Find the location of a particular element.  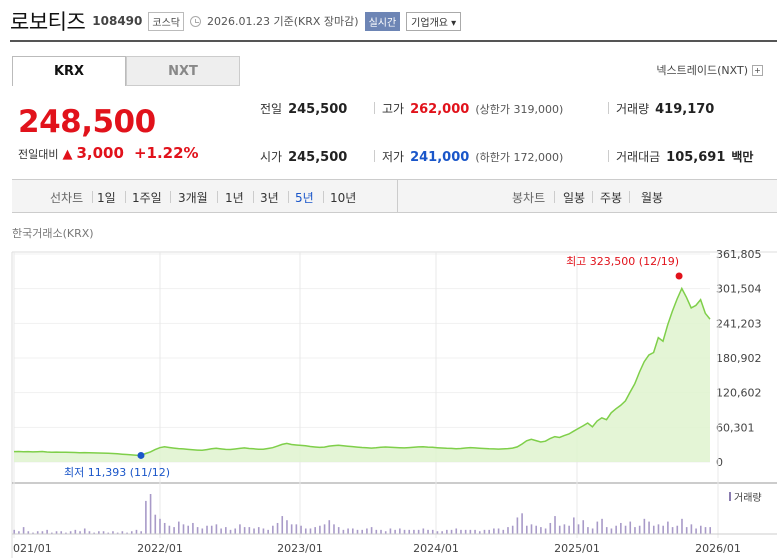

low-value: 241,000 is located at coordinates (440, 157).